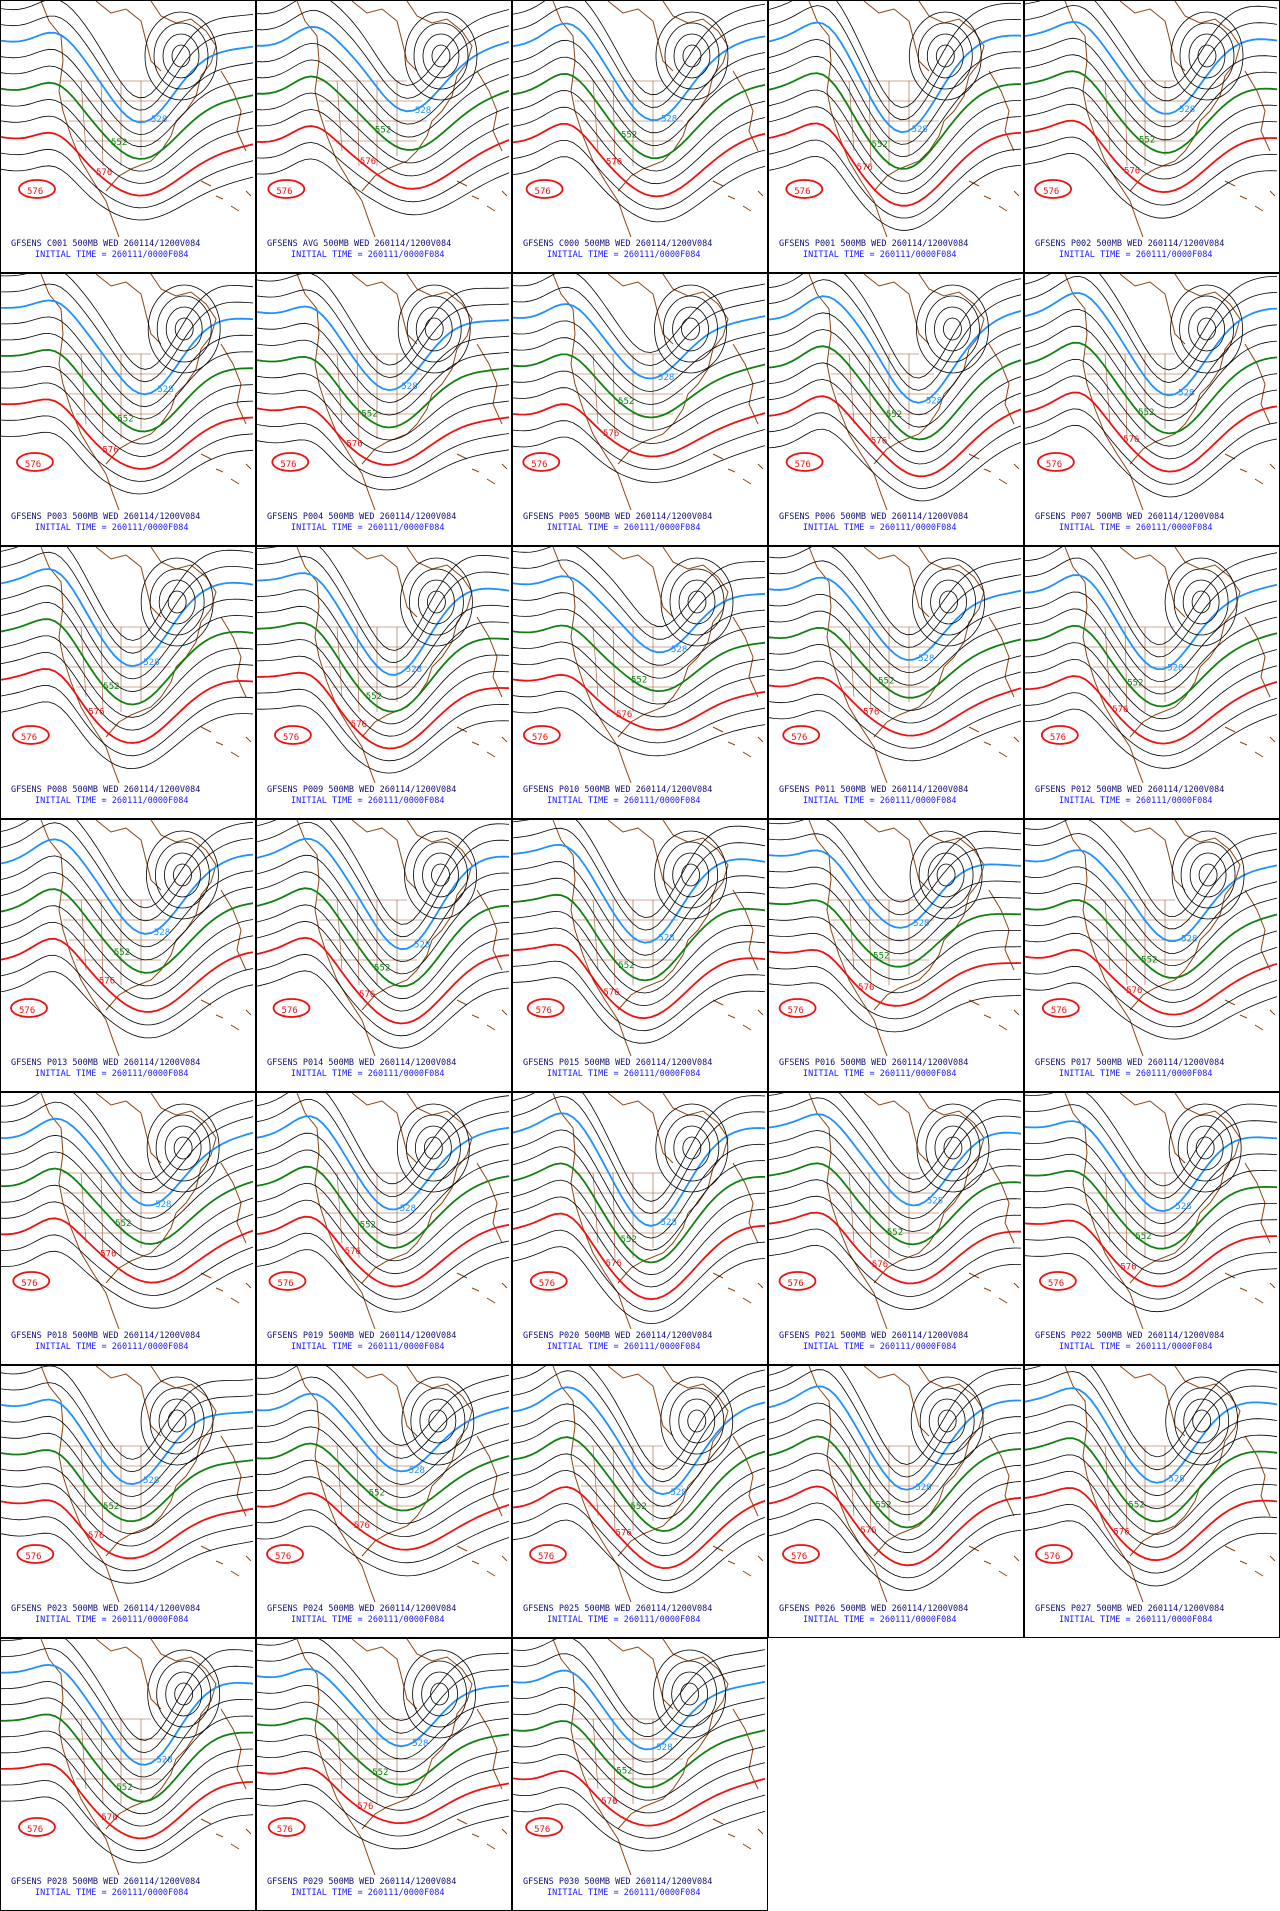 The image size is (1280, 1911). What do you see at coordinates (377, 1493) in the screenshot?
I see `contour-label: 552` at bounding box center [377, 1493].